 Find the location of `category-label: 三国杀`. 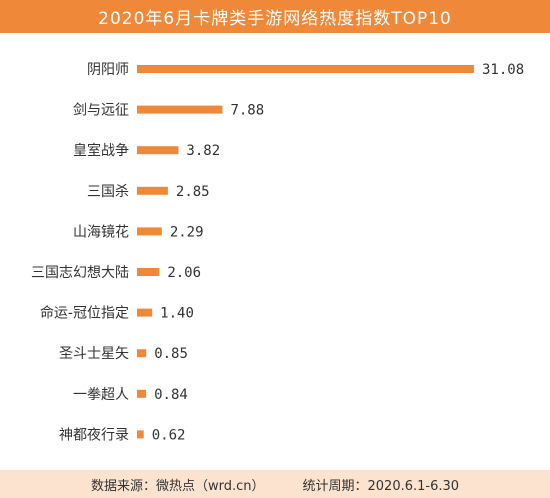

category-label: 三国杀 is located at coordinates (108, 192).